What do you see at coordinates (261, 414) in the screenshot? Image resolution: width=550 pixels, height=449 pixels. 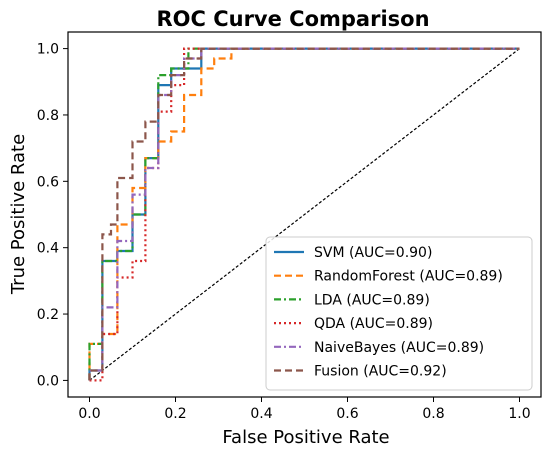 I see `x-tick-label: 0.4` at bounding box center [261, 414].